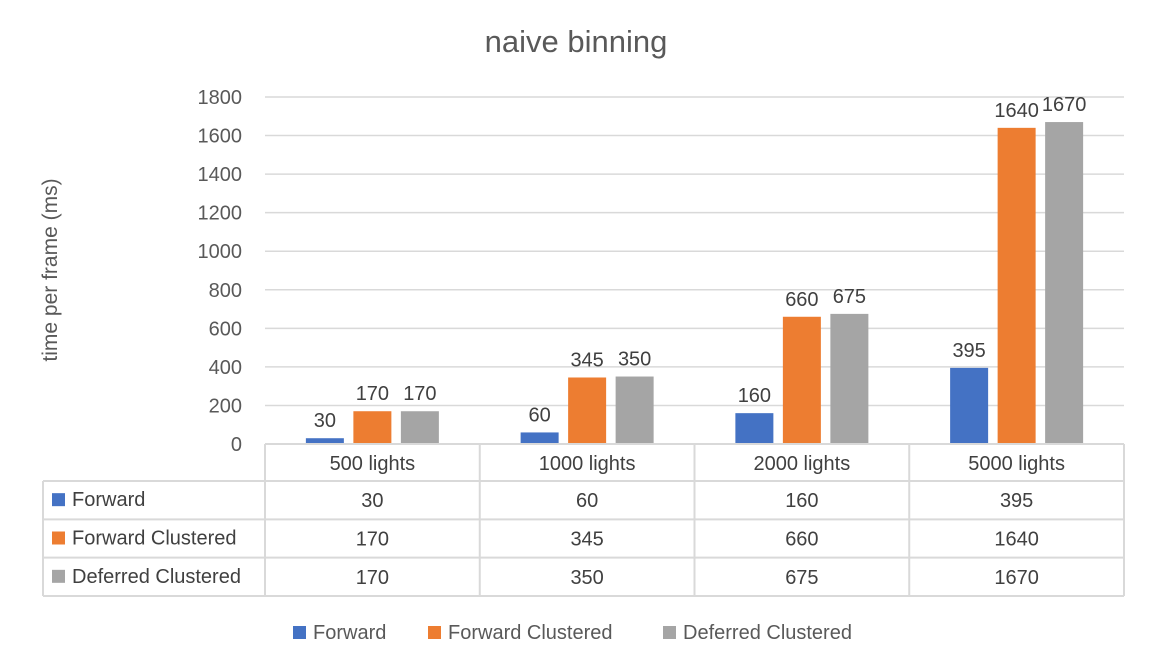  I want to click on y-tick-label: 400, so click(225, 368).